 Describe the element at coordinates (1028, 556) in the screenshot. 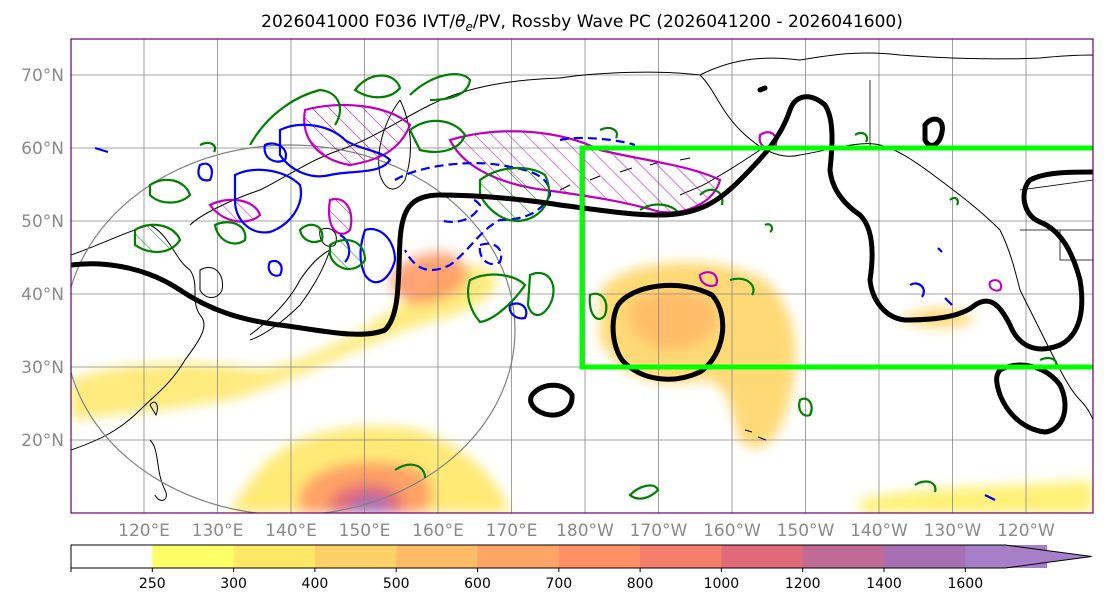

I see `colorbar-arrow` at that location.